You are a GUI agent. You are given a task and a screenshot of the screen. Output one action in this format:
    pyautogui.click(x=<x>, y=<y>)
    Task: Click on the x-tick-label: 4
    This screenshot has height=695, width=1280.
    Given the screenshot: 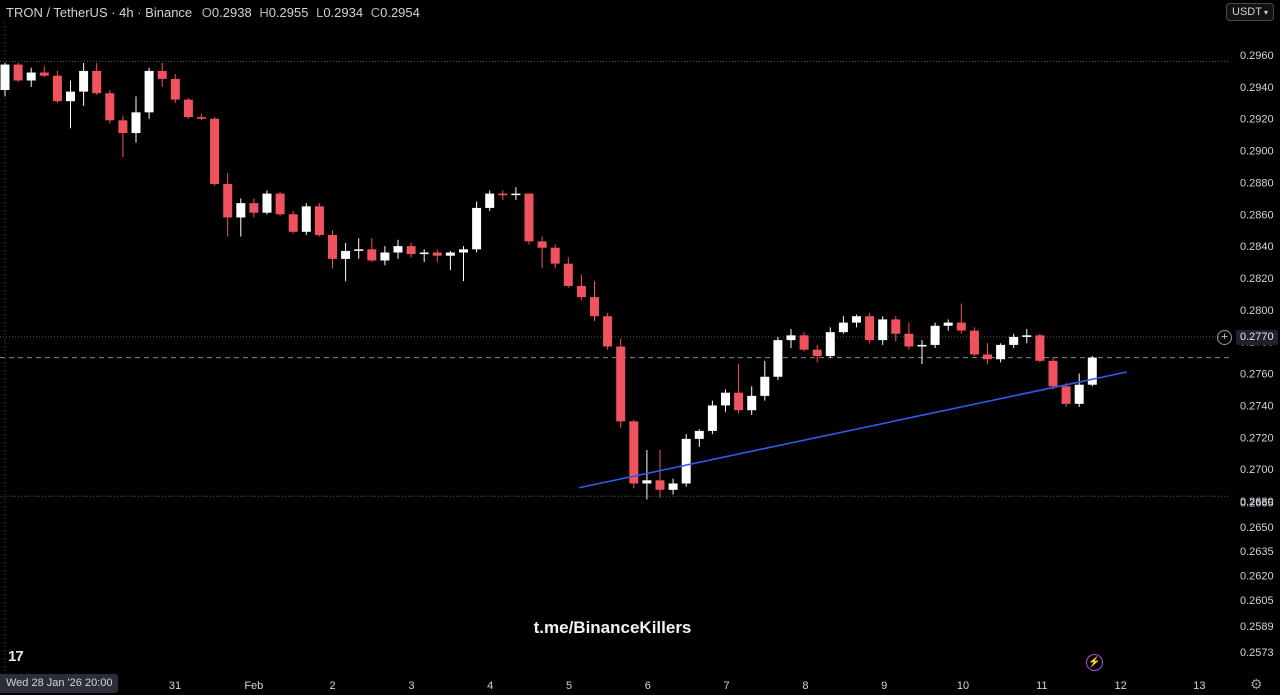 What is the action you would take?
    pyautogui.click(x=490, y=686)
    